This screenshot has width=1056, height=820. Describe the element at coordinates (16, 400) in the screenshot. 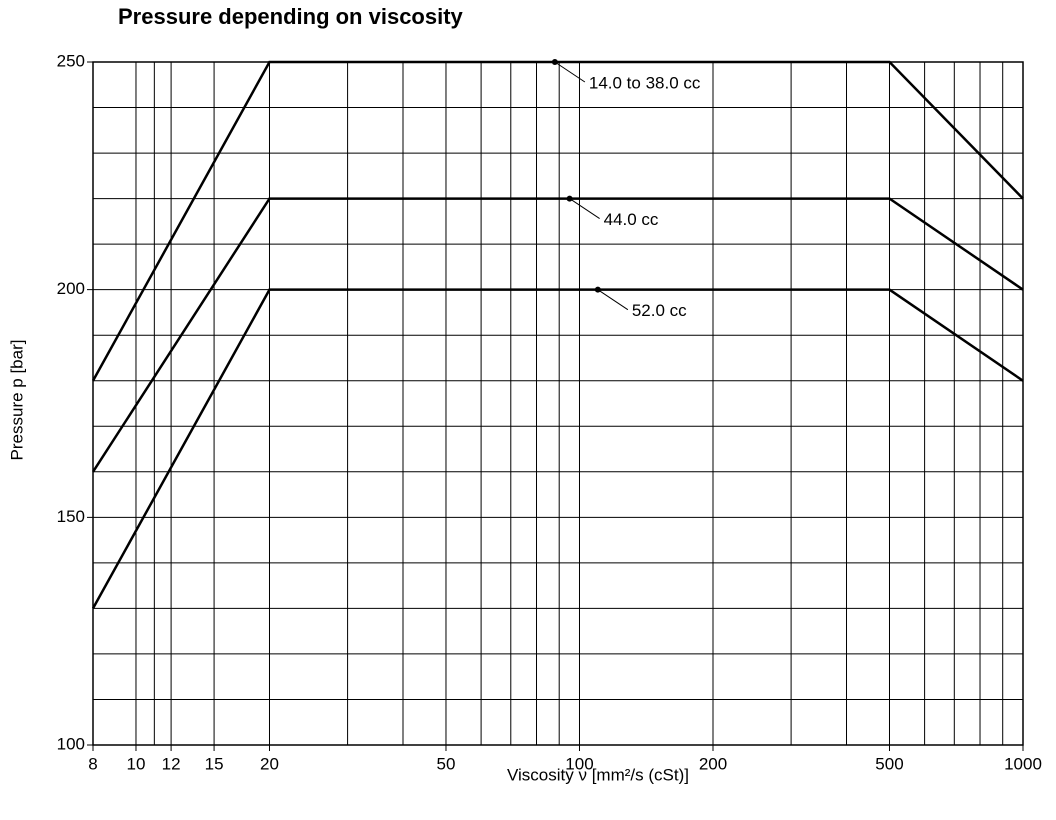

I see `y-axis-label: Pressure p [bar]` at that location.